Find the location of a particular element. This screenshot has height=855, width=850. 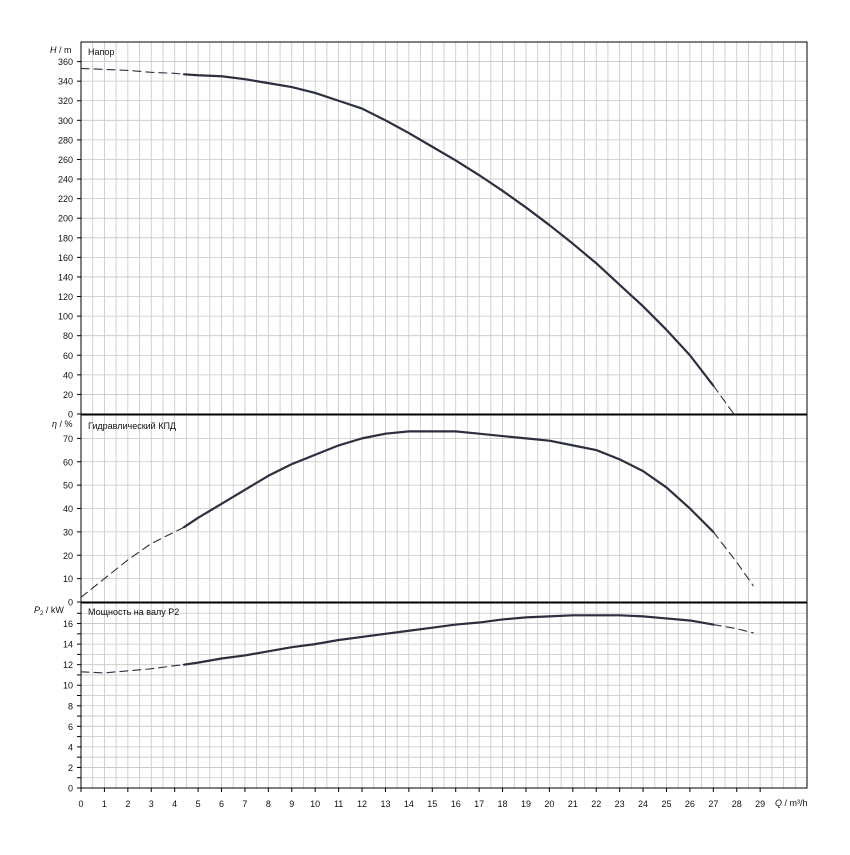

x-tick-label: 1 is located at coordinates (104, 804).